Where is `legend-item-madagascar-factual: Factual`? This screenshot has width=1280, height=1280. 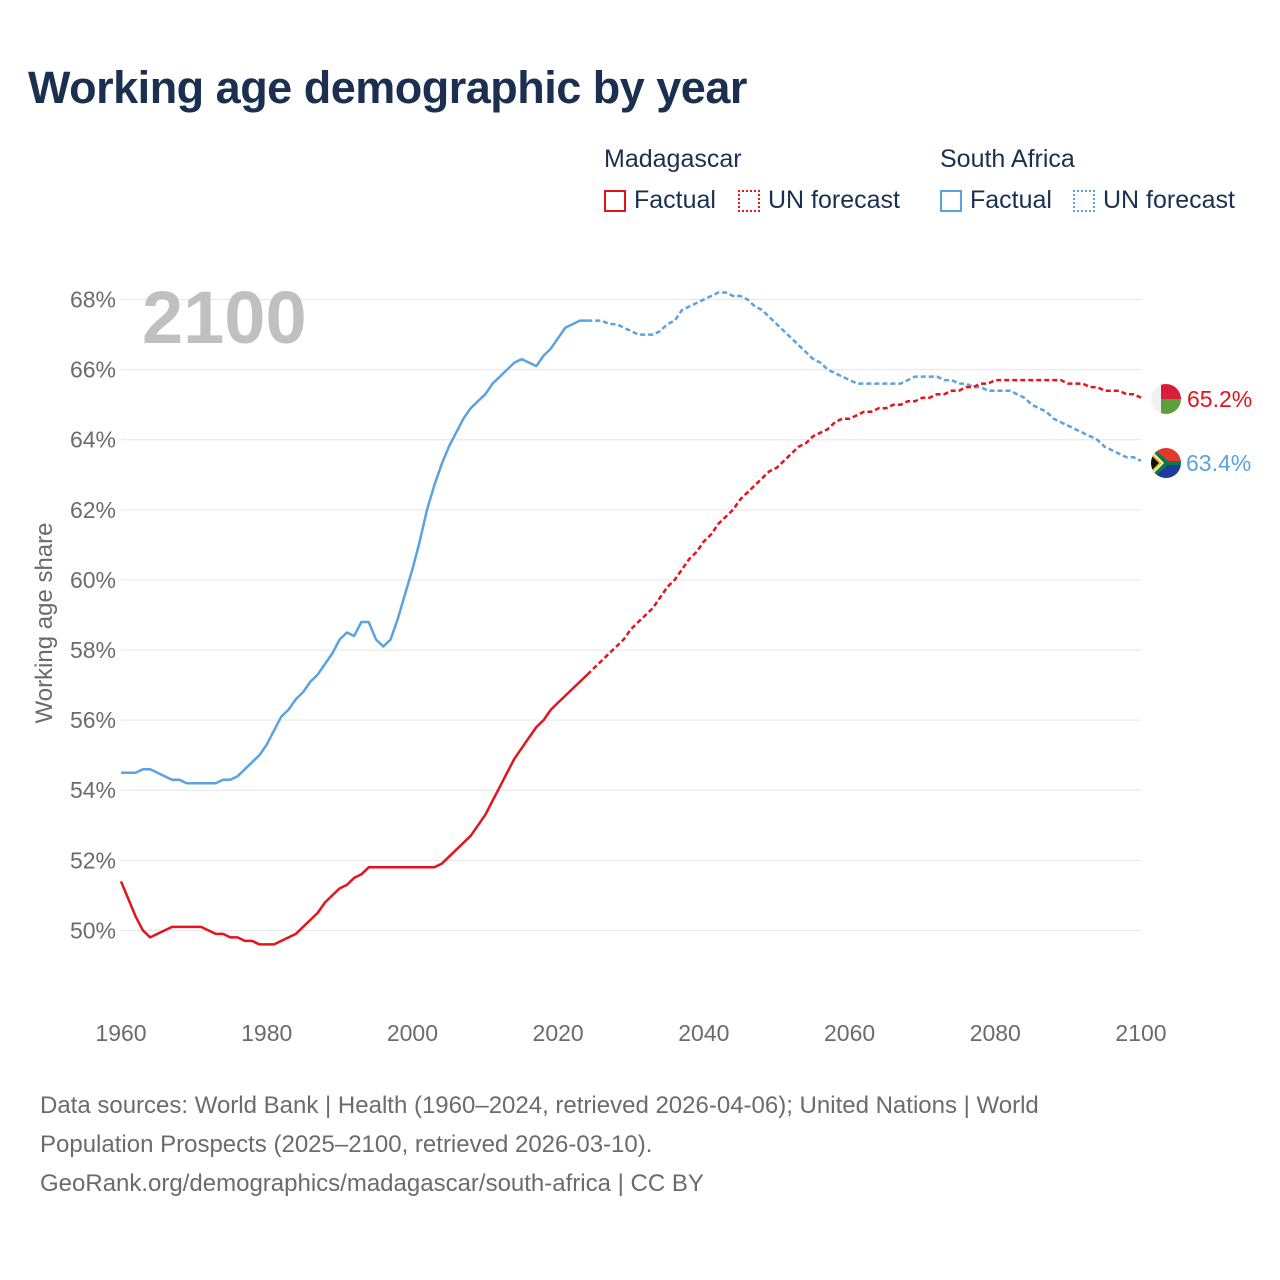
legend-item-madagascar-factual: Factual is located at coordinates (660, 200).